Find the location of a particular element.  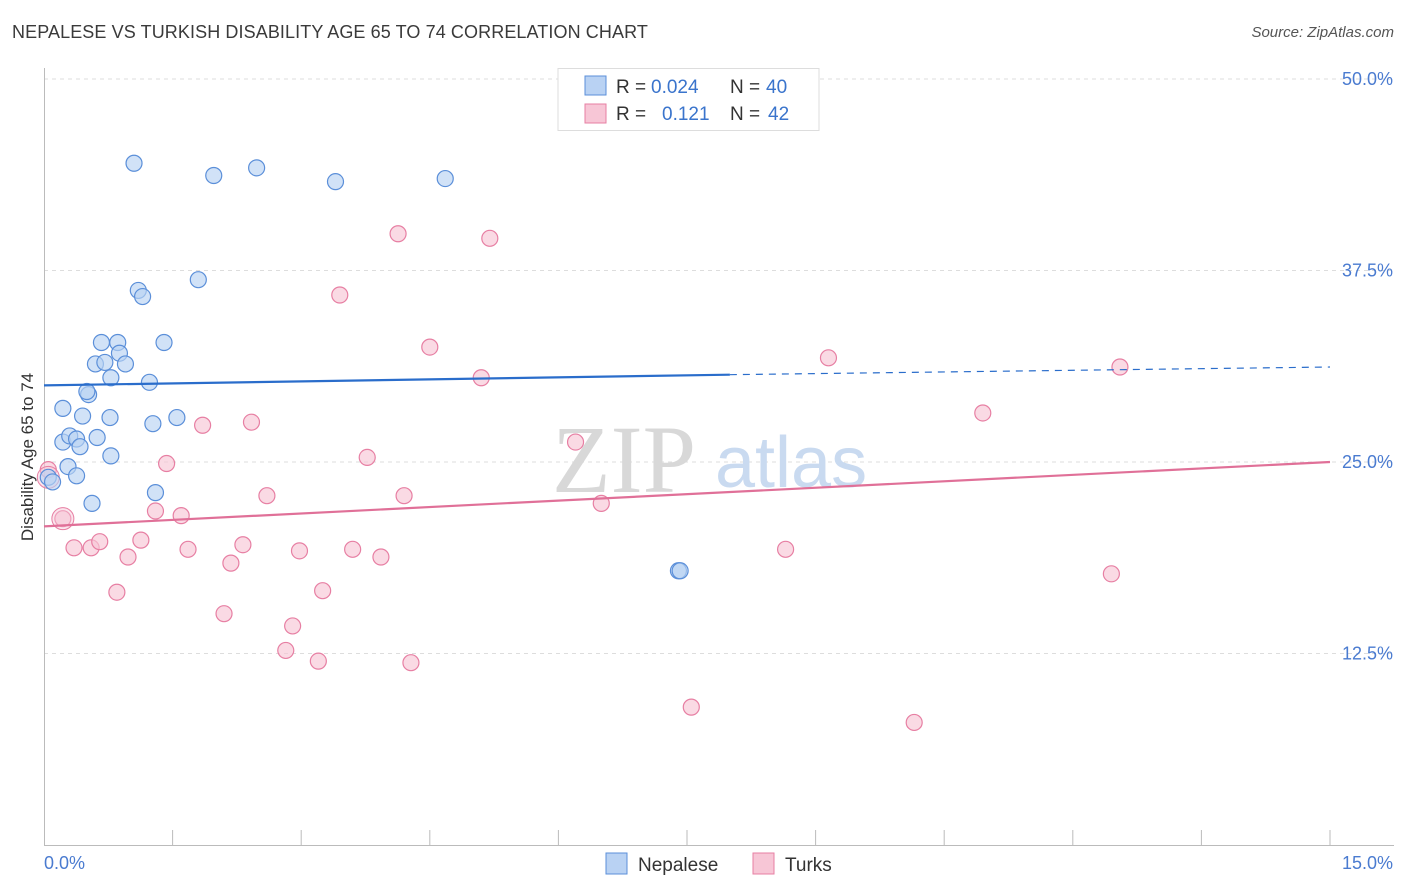

nepalese-trend-line-extension is located at coordinates (1030, 371).